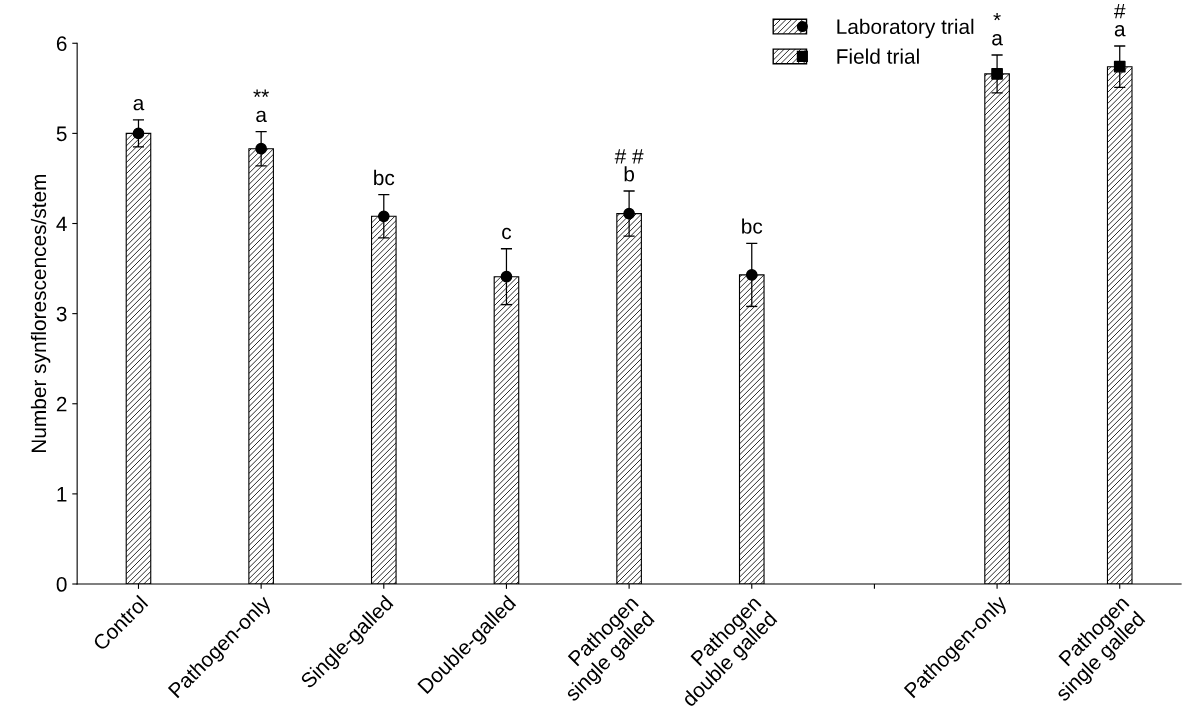  I want to click on data-label: # a, so click(1120, 20).